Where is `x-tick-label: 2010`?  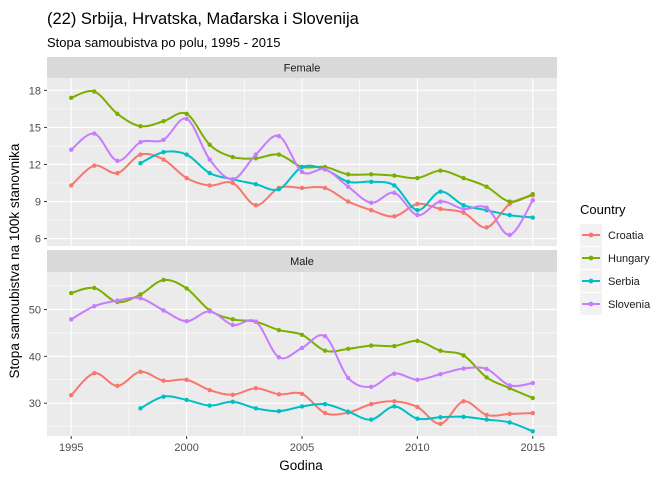 x-tick-label: 2010 is located at coordinates (417, 448).